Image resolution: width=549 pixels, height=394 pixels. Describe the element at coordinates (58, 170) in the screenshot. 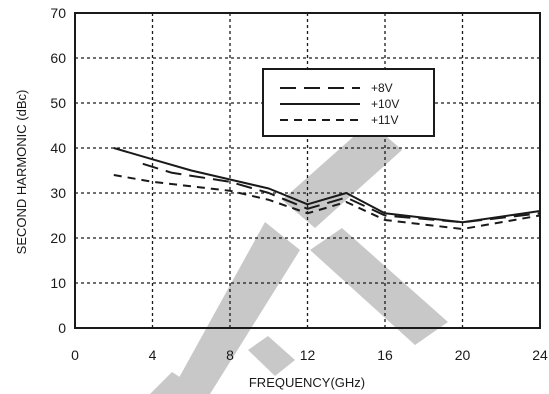

I see `y-axis-ticks: 0 10 20 30 40 50 60 70` at that location.